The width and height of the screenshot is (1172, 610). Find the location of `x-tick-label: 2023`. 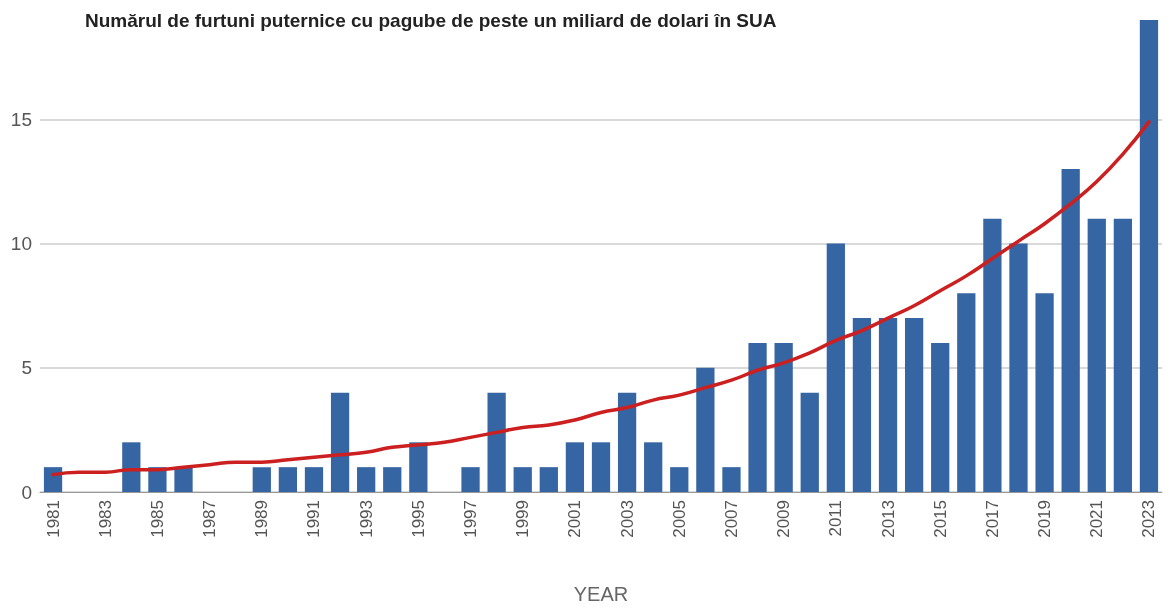

x-tick-label: 2023 is located at coordinates (1149, 519).